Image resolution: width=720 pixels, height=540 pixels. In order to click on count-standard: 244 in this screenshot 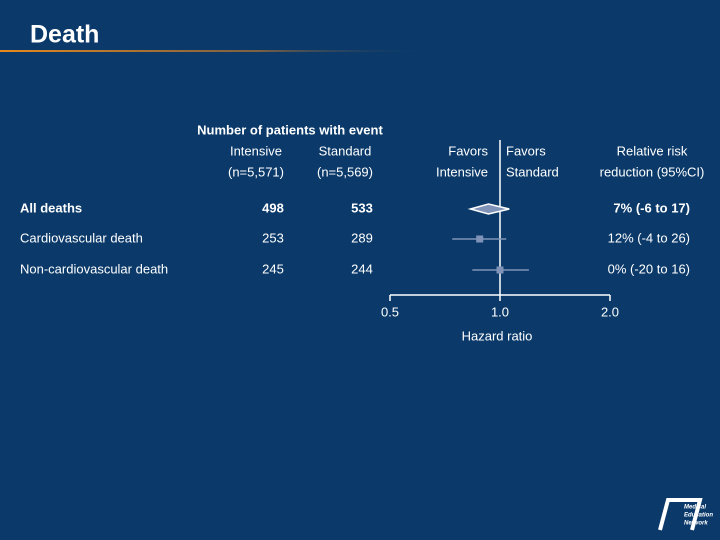, I will do `click(362, 268)`.